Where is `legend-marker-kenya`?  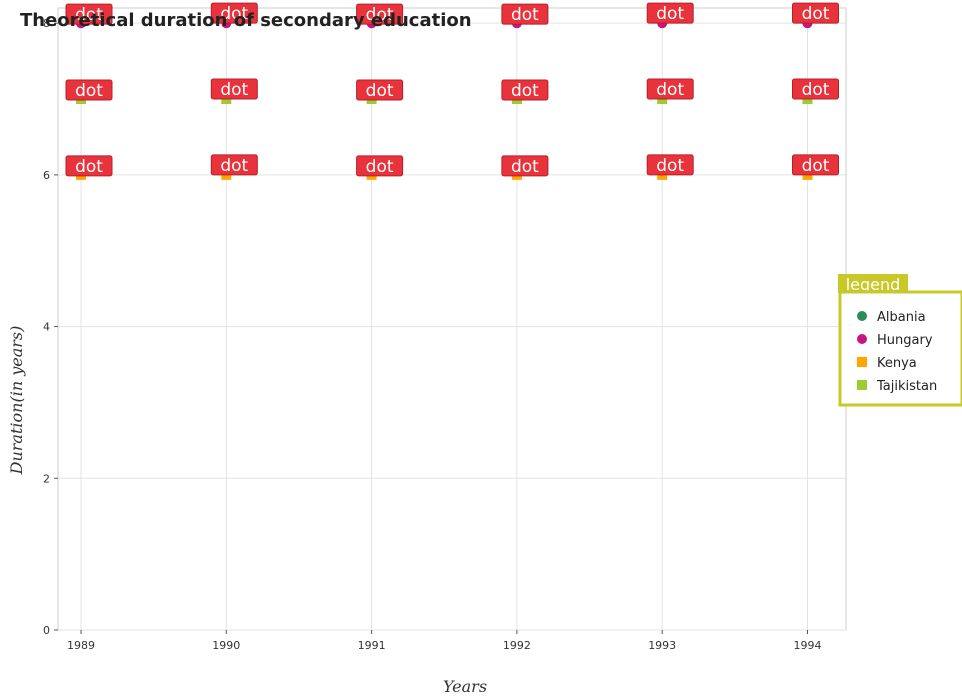
legend-marker-kenya is located at coordinates (862, 362).